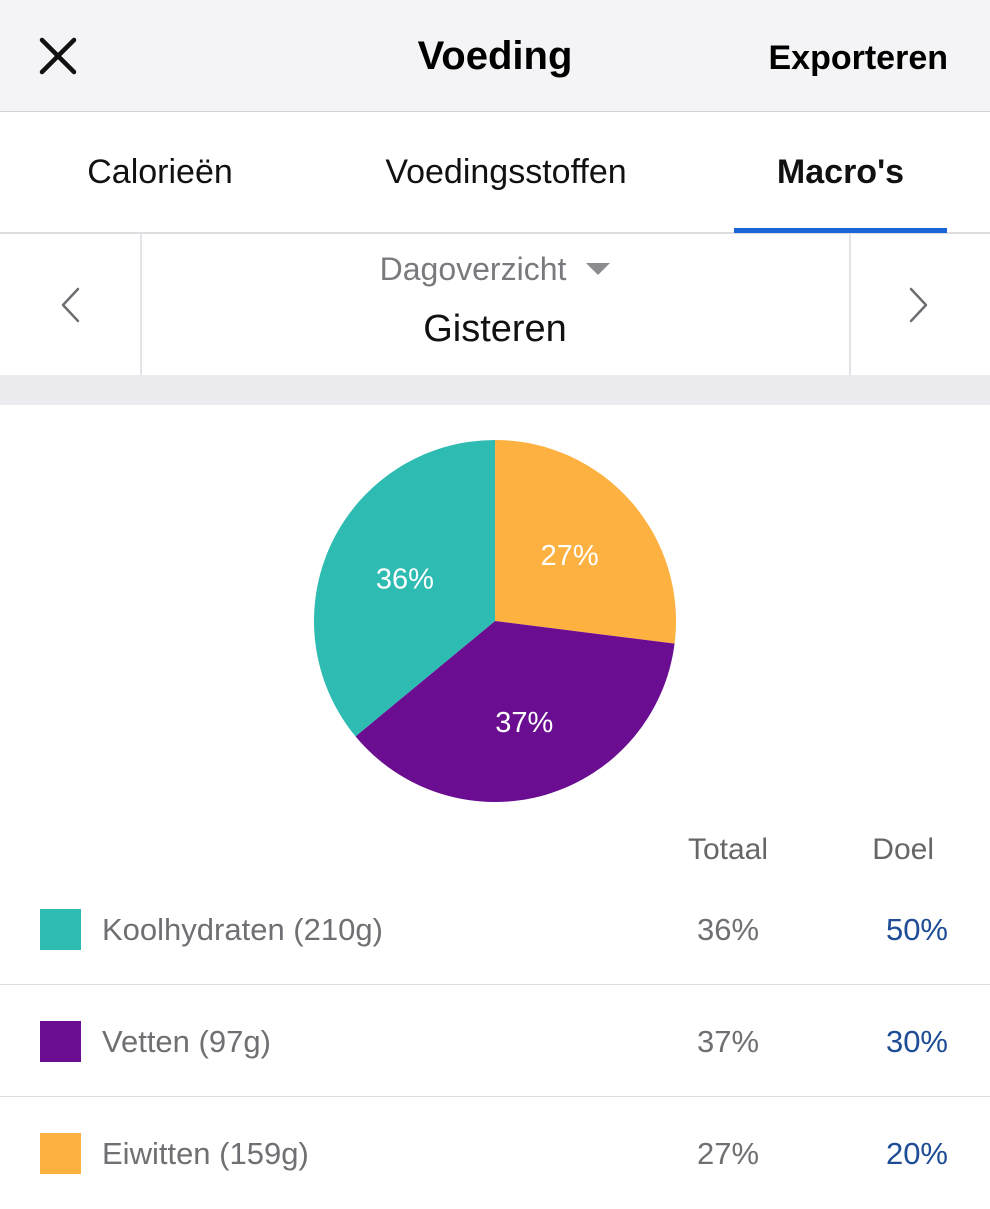 The height and width of the screenshot is (1209, 990). I want to click on chevron-left-icon, so click(70, 305).